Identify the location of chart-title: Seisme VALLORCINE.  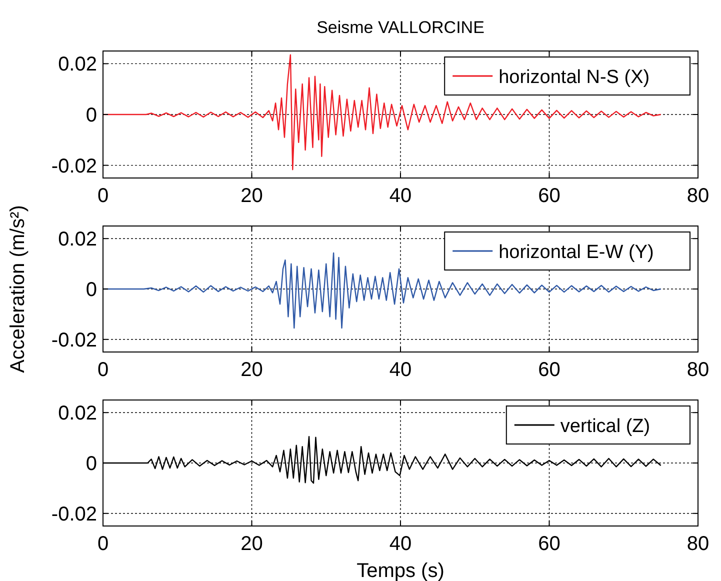
(400, 27).